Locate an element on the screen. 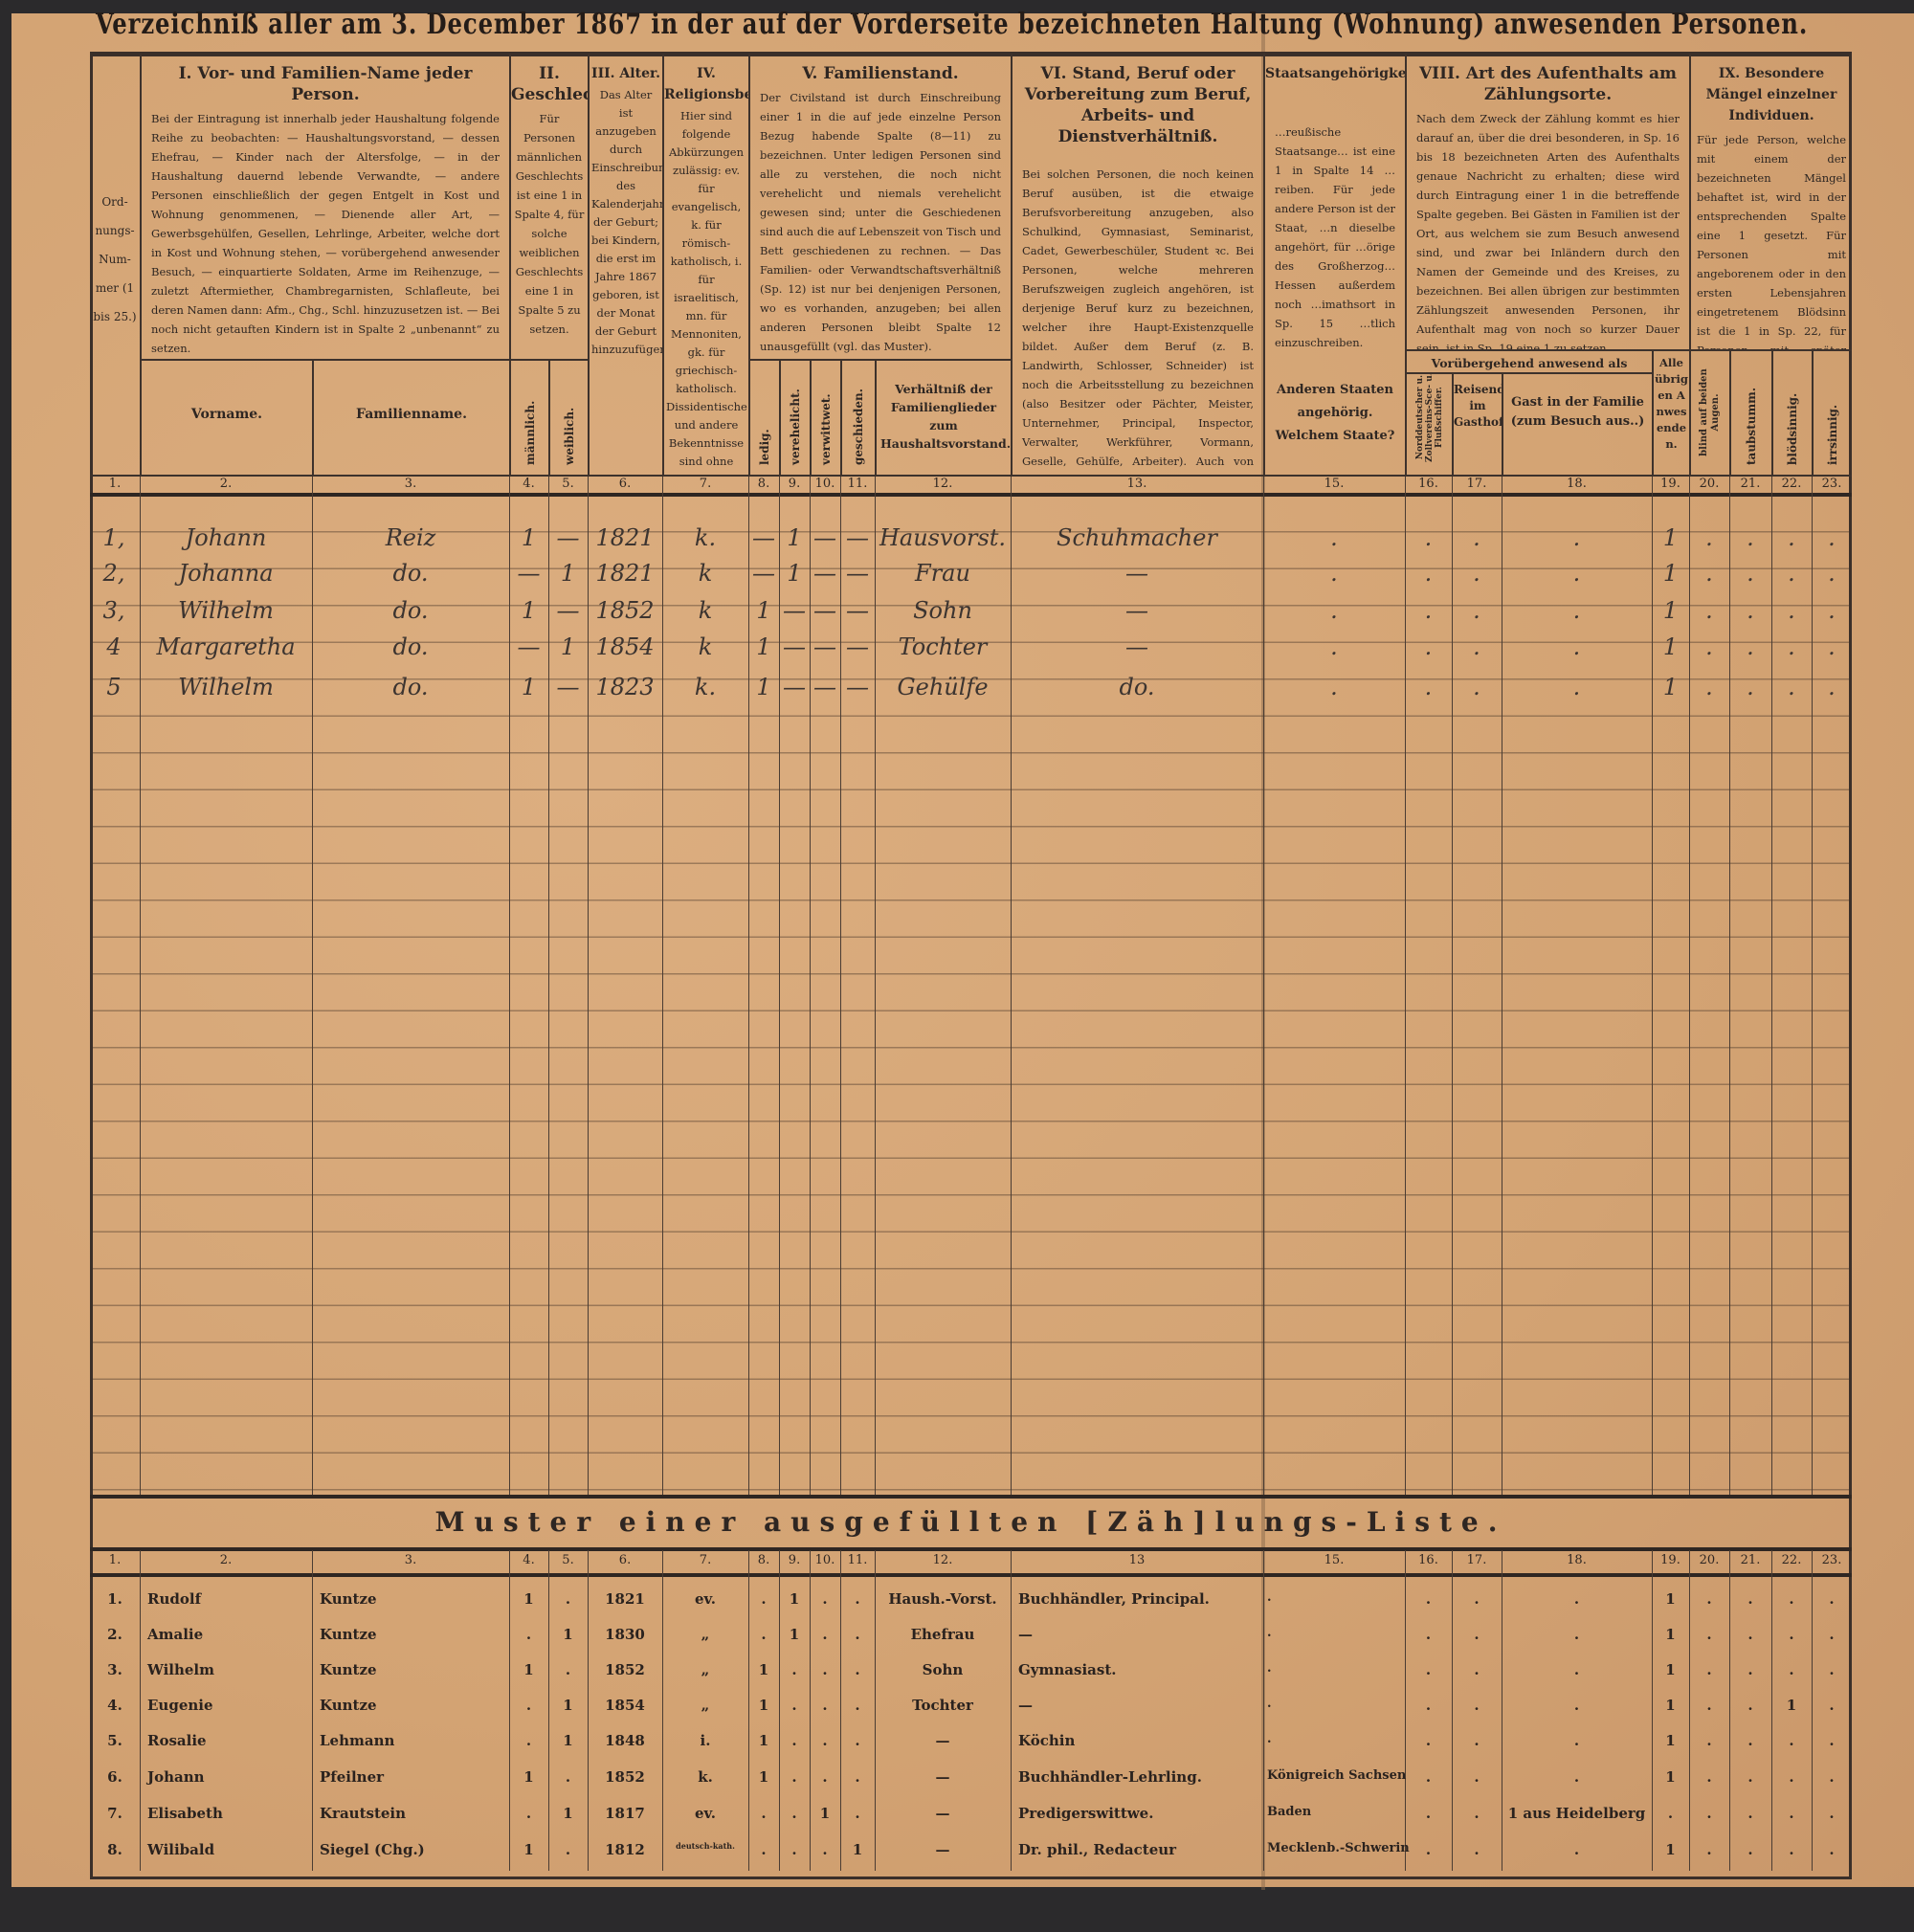  muster-cell: Rosalie is located at coordinates (177, 1740).